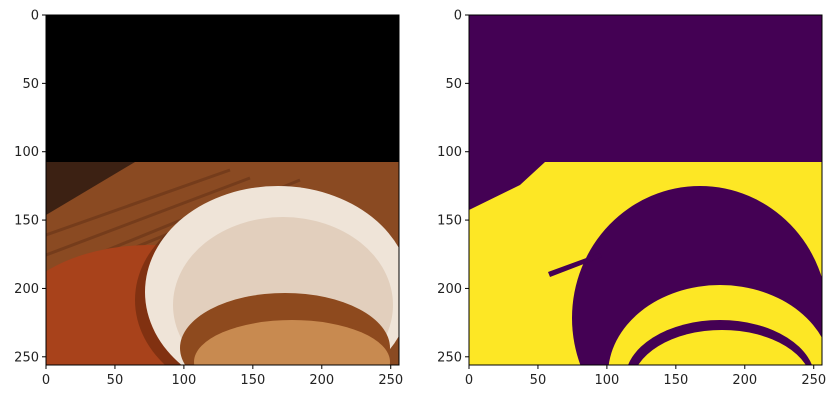  Describe the element at coordinates (606, 380) in the screenshot. I see `mask-x-tick-label: 100` at that location.